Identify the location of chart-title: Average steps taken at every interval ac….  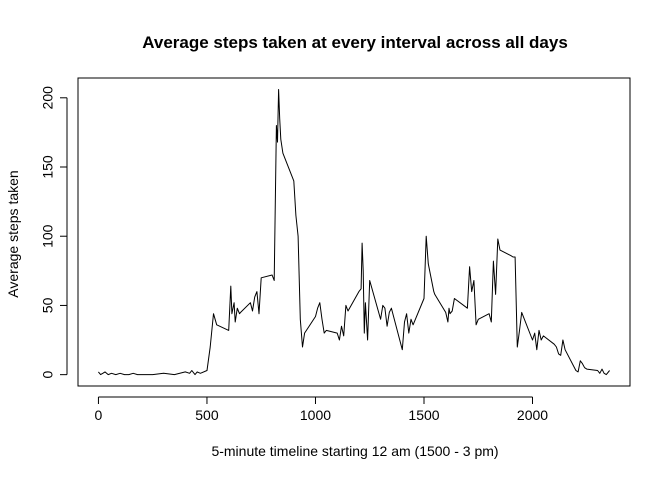
(355, 42).